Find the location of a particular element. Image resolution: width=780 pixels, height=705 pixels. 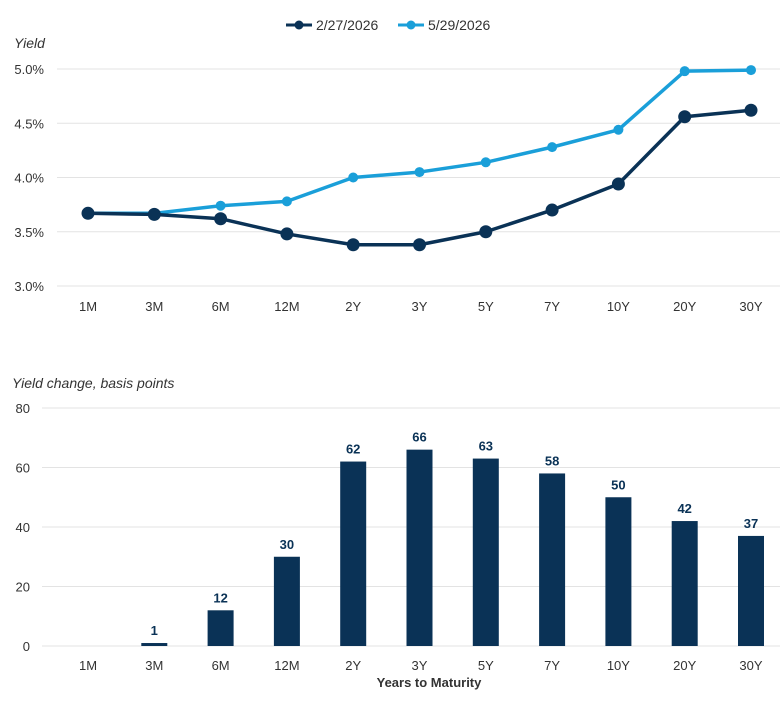

y-tick-label: 20 is located at coordinates (23, 587).